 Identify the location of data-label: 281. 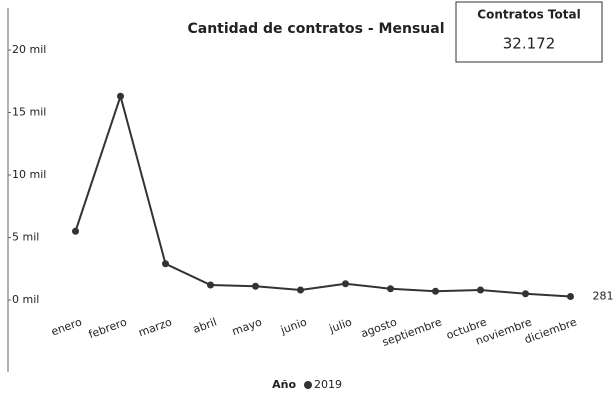
(603, 295).